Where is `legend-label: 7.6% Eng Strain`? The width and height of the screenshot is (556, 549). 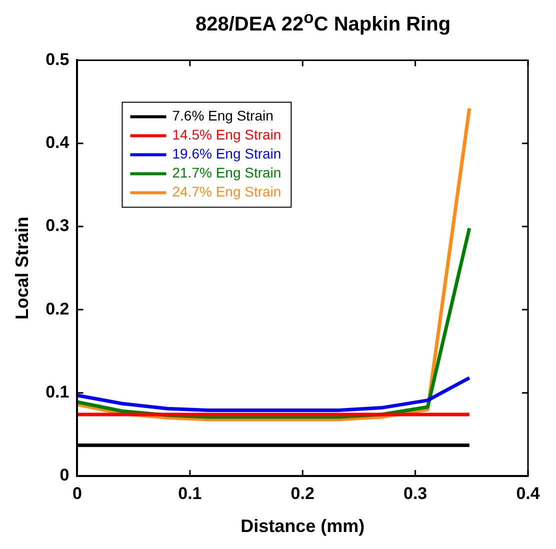
legend-label: 7.6% Eng Strain is located at coordinates (223, 116).